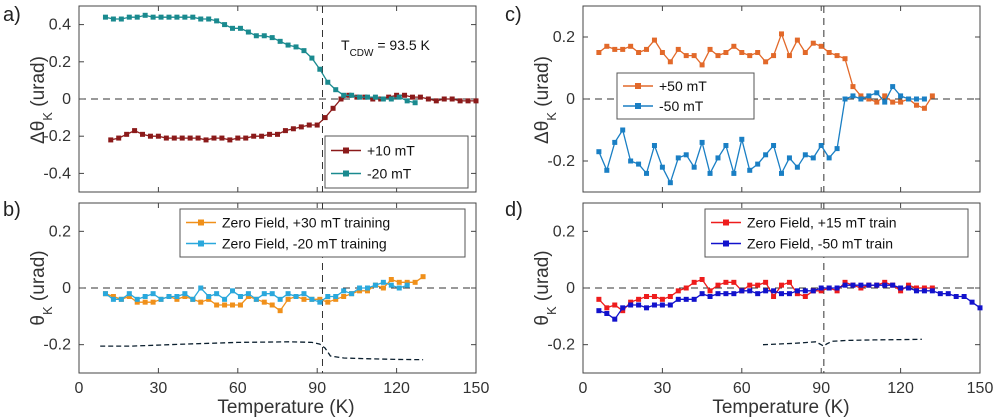 The image size is (997, 418). I want to click on panel-letter: a), so click(12, 15).